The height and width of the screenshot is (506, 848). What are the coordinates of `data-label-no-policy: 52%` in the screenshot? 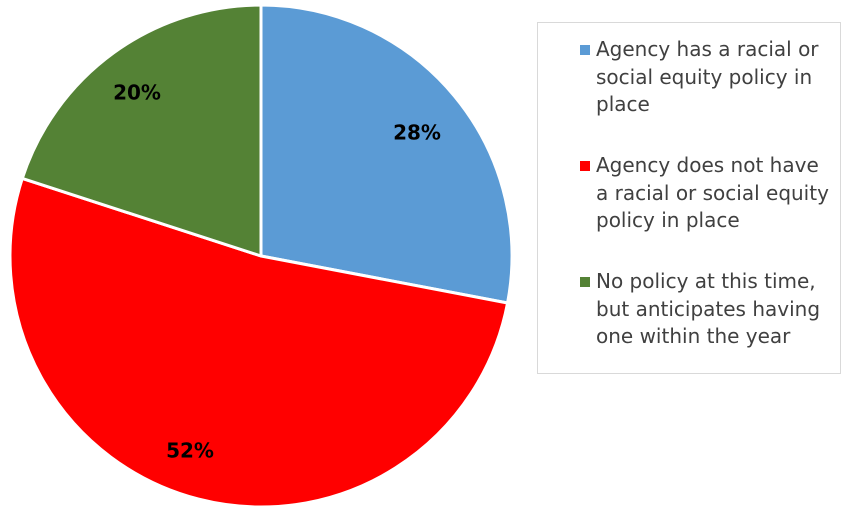 It's located at (190, 451).